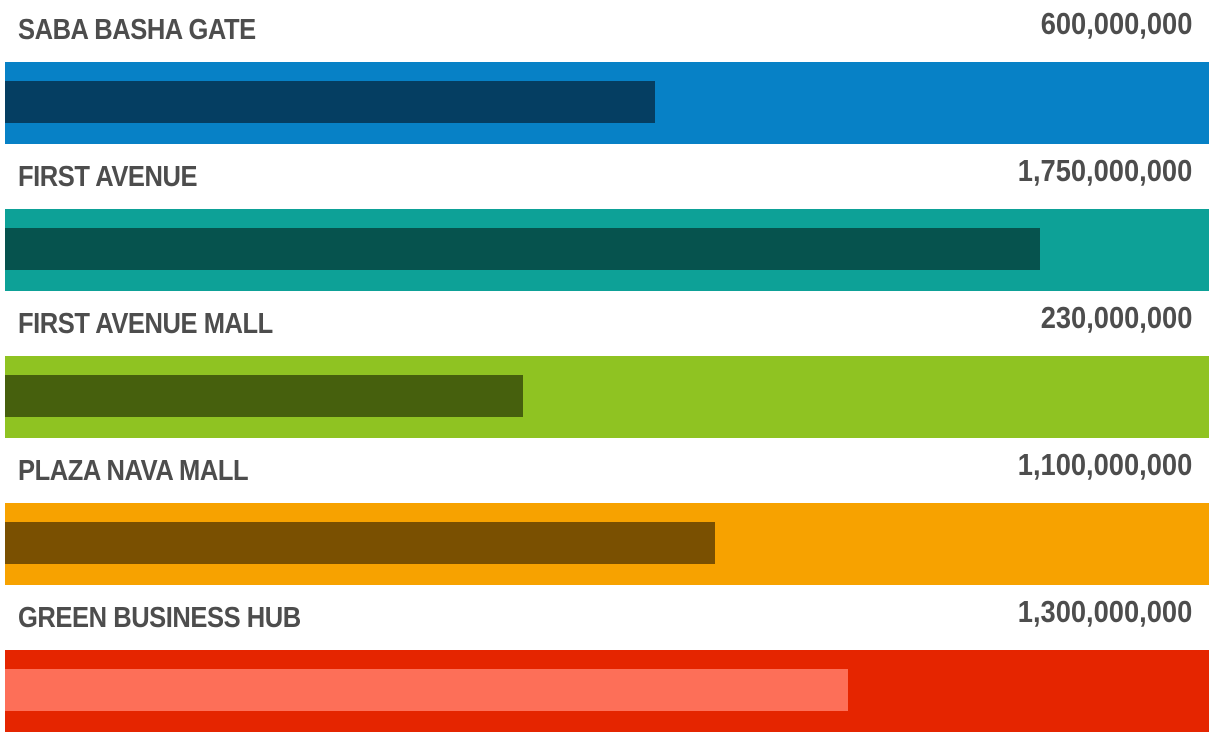 This screenshot has width=1214, height=735. What do you see at coordinates (1104, 464) in the screenshot?
I see `bar-value-label: 1,100,000,000` at bounding box center [1104, 464].